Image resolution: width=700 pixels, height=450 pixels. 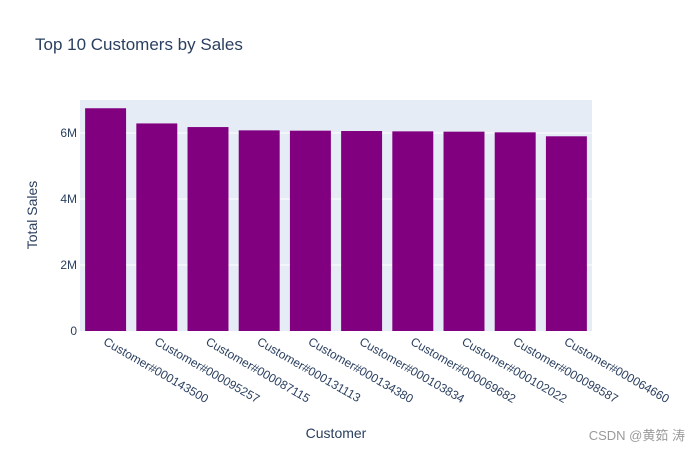 I want to click on watermark: CSDN @黄筎 涛, so click(x=637, y=435).